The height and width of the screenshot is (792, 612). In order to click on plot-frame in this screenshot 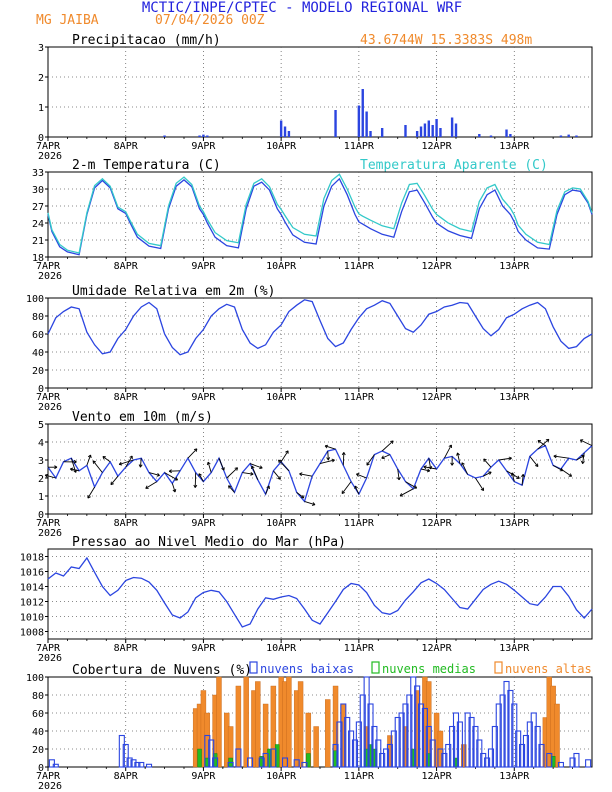, I will do `click(320, 594)`.